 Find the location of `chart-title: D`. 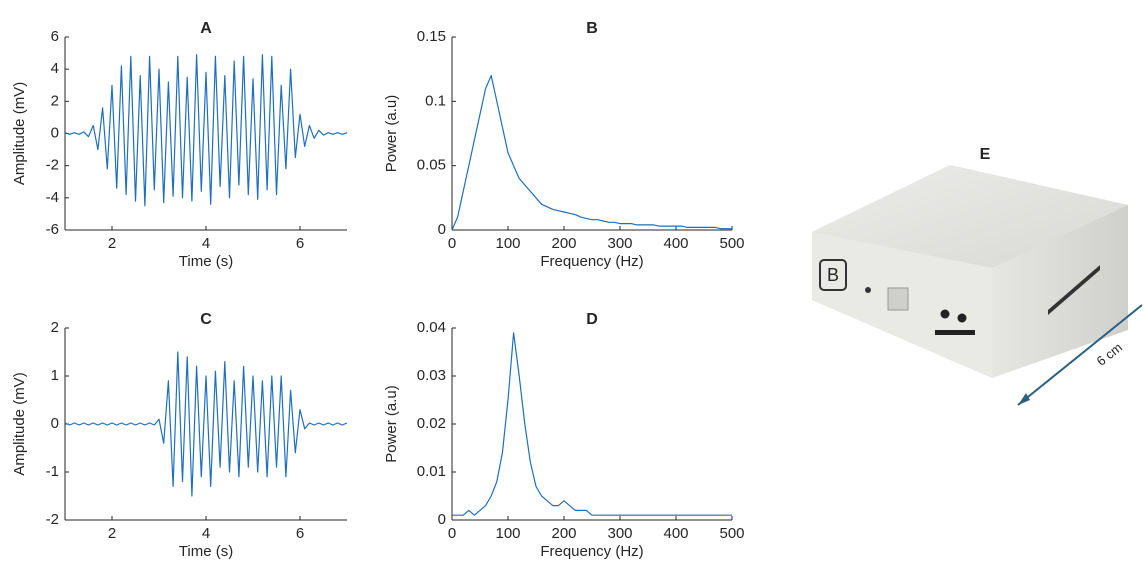

chart-title: D is located at coordinates (592, 319).